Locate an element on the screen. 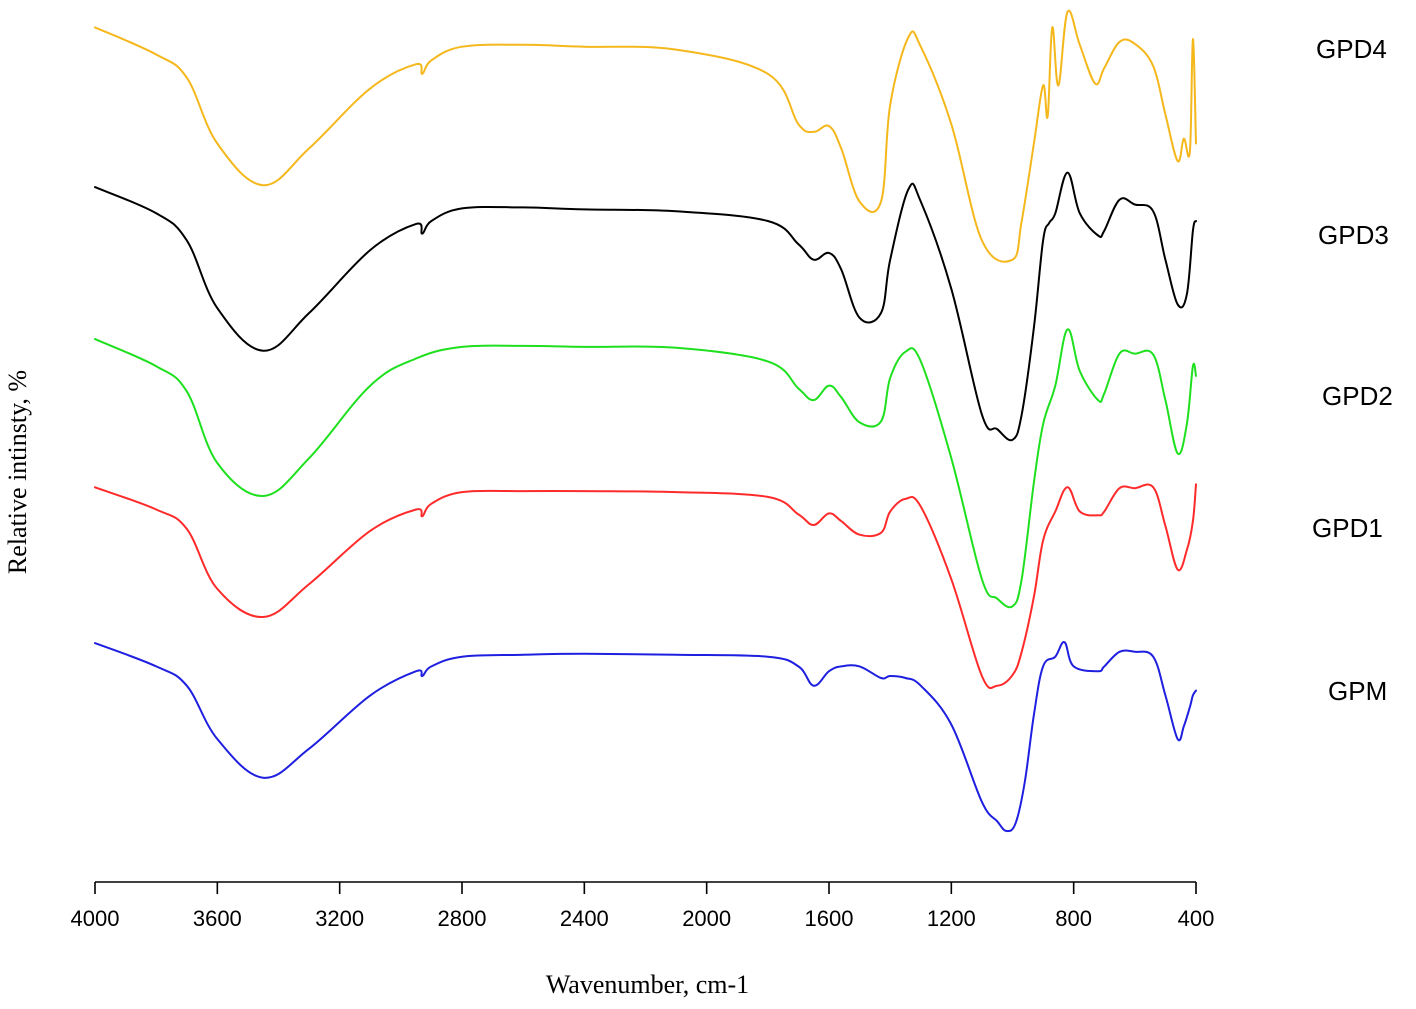 This screenshot has height=1009, width=1416. x-tick-label-2800: 2800 is located at coordinates (462, 918).